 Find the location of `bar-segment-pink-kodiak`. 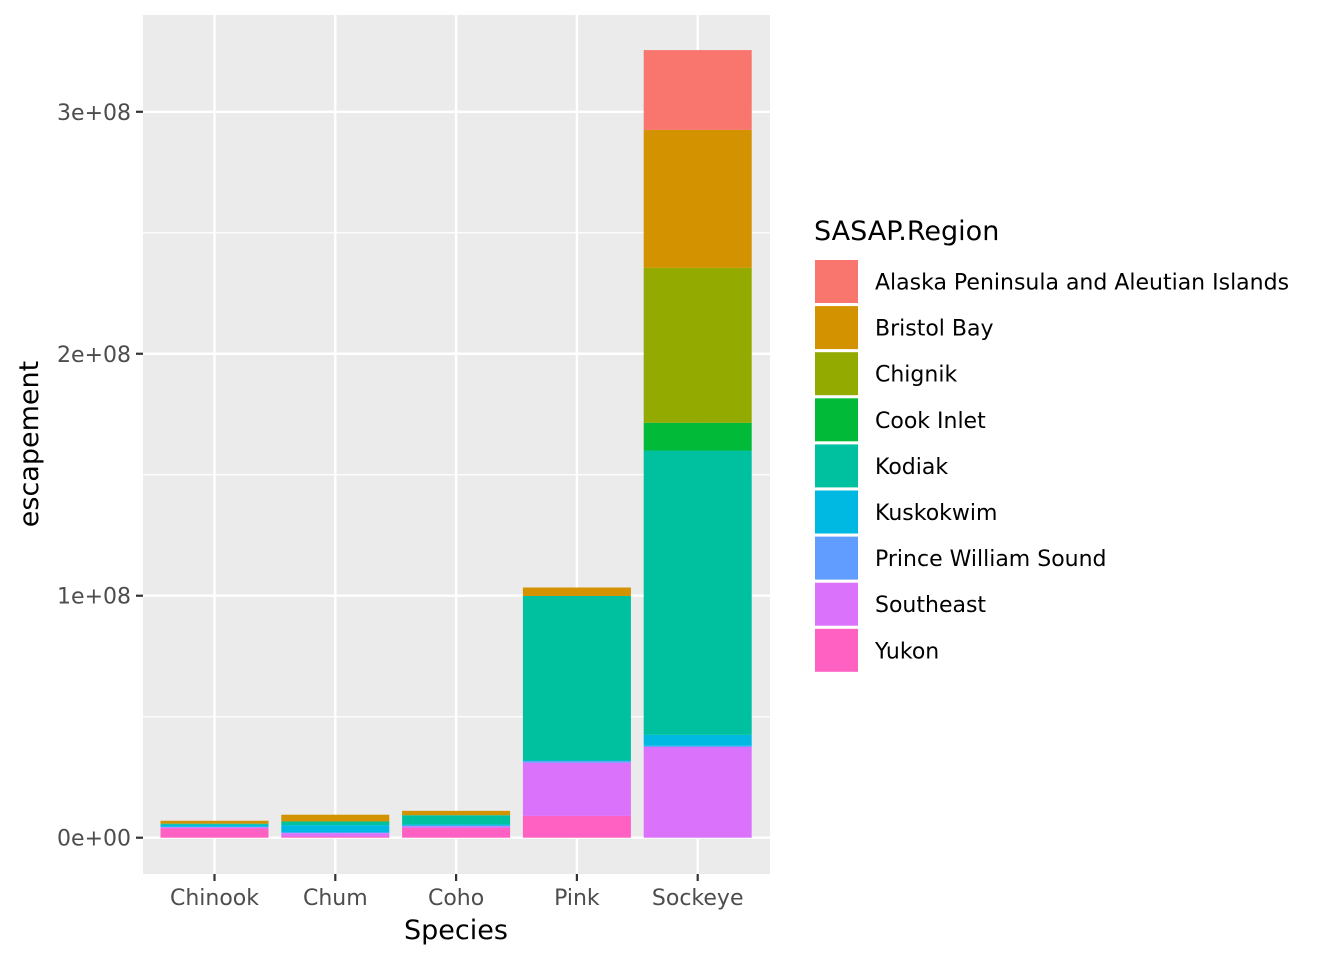

bar-segment-pink-kodiak is located at coordinates (576, 678).